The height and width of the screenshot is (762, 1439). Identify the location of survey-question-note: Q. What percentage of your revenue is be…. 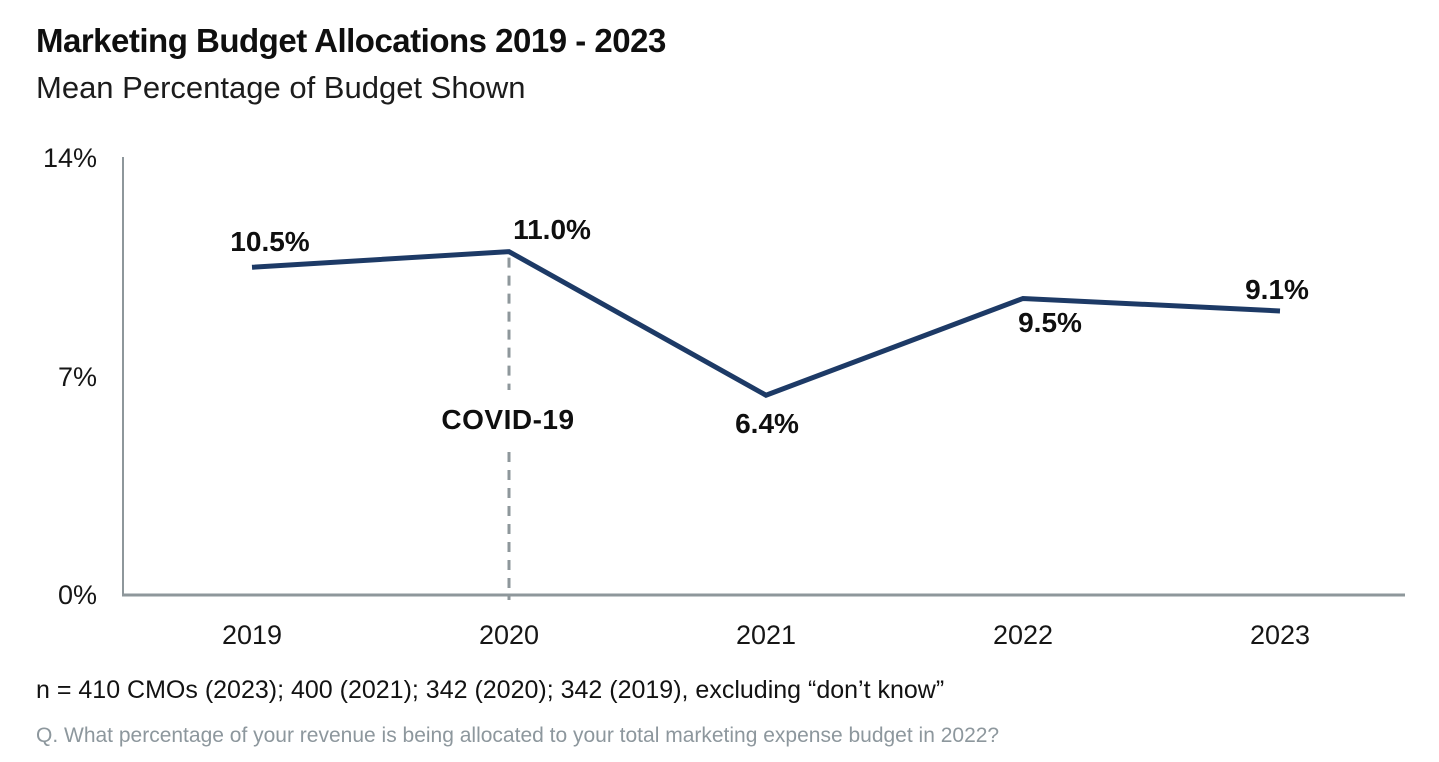
(518, 735).